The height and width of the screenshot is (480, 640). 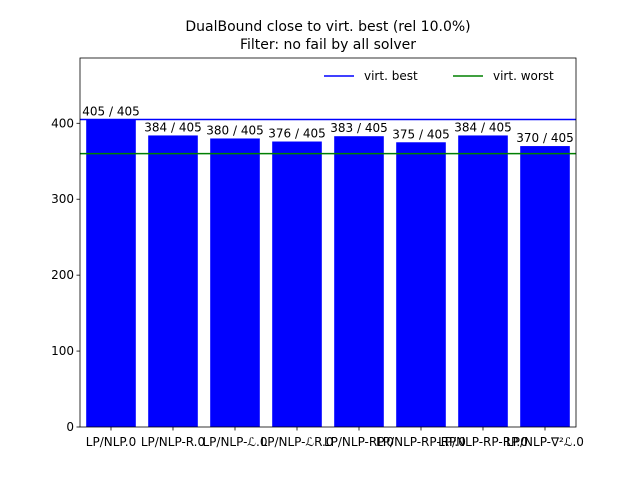 I want to click on x-tick-label: LP/NLP-RP.0, so click(x=359, y=442).